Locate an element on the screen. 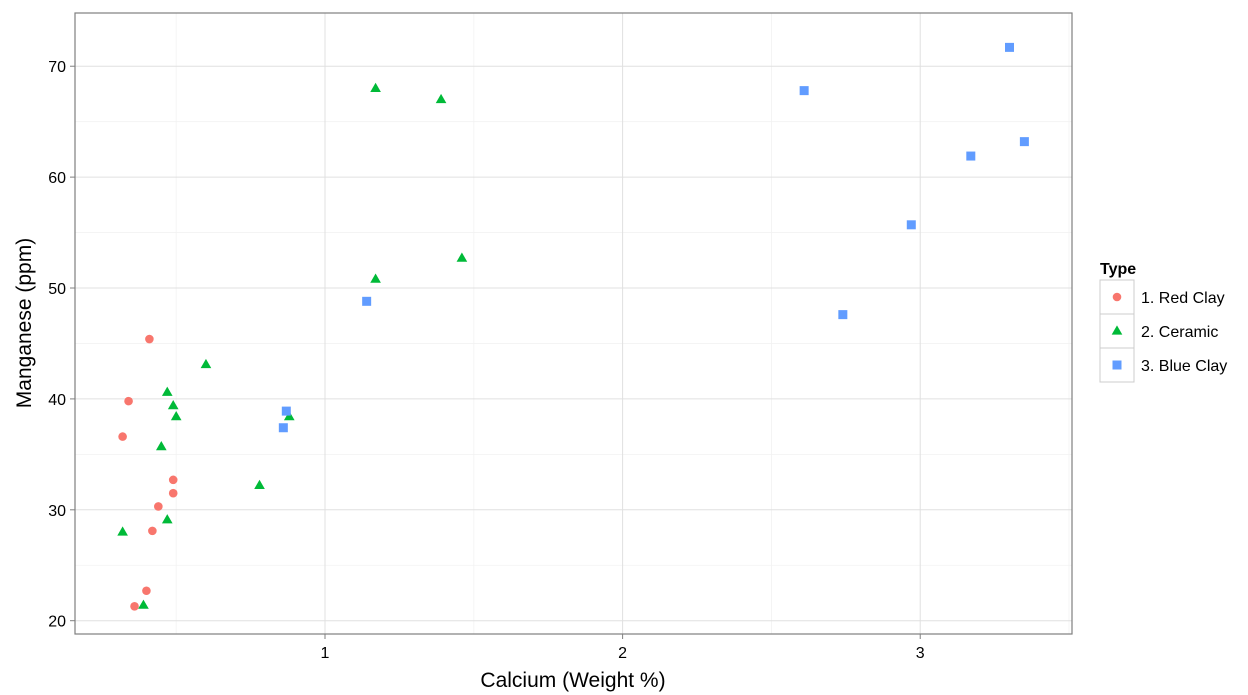 The height and width of the screenshot is (695, 1248). x-tick-label: 3 is located at coordinates (920, 653).